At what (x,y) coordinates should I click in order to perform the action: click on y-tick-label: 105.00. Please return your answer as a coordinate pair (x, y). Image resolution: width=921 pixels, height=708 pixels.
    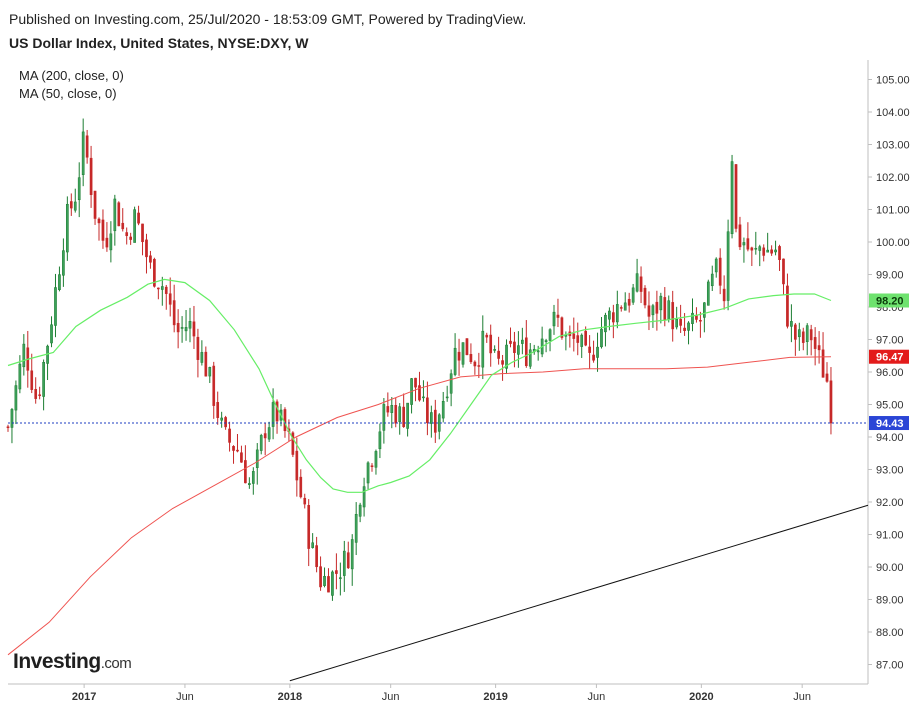
    Looking at the image, I should click on (893, 81).